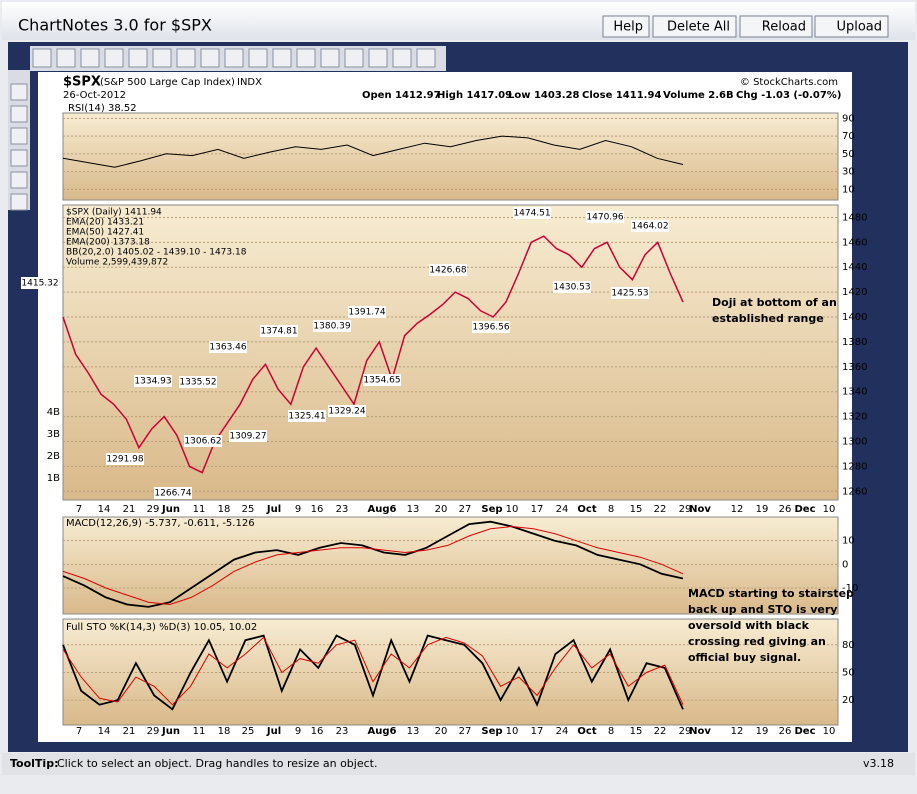 The image size is (917, 794). I want to click on date: 26-Oct-2012, so click(94, 95).